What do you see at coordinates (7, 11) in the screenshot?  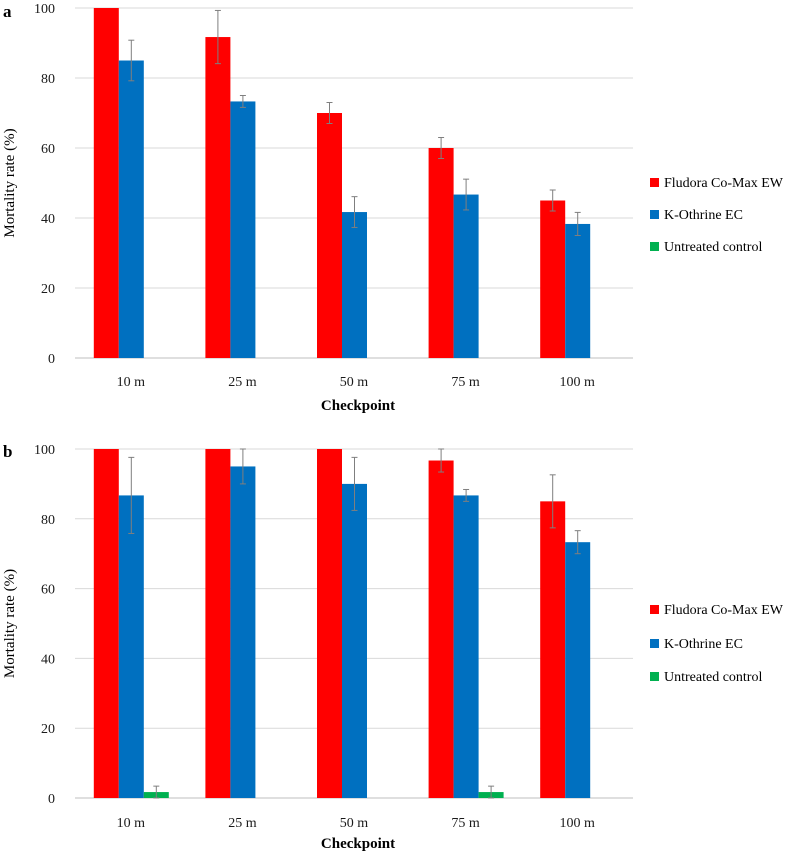 I see `panel-label: a` at bounding box center [7, 11].